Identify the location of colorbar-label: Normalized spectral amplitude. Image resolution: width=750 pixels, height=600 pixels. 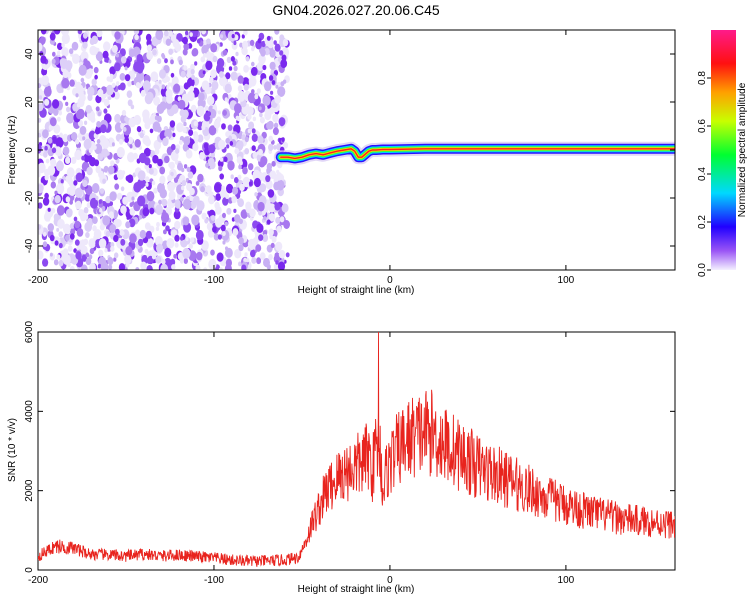
(742, 149).